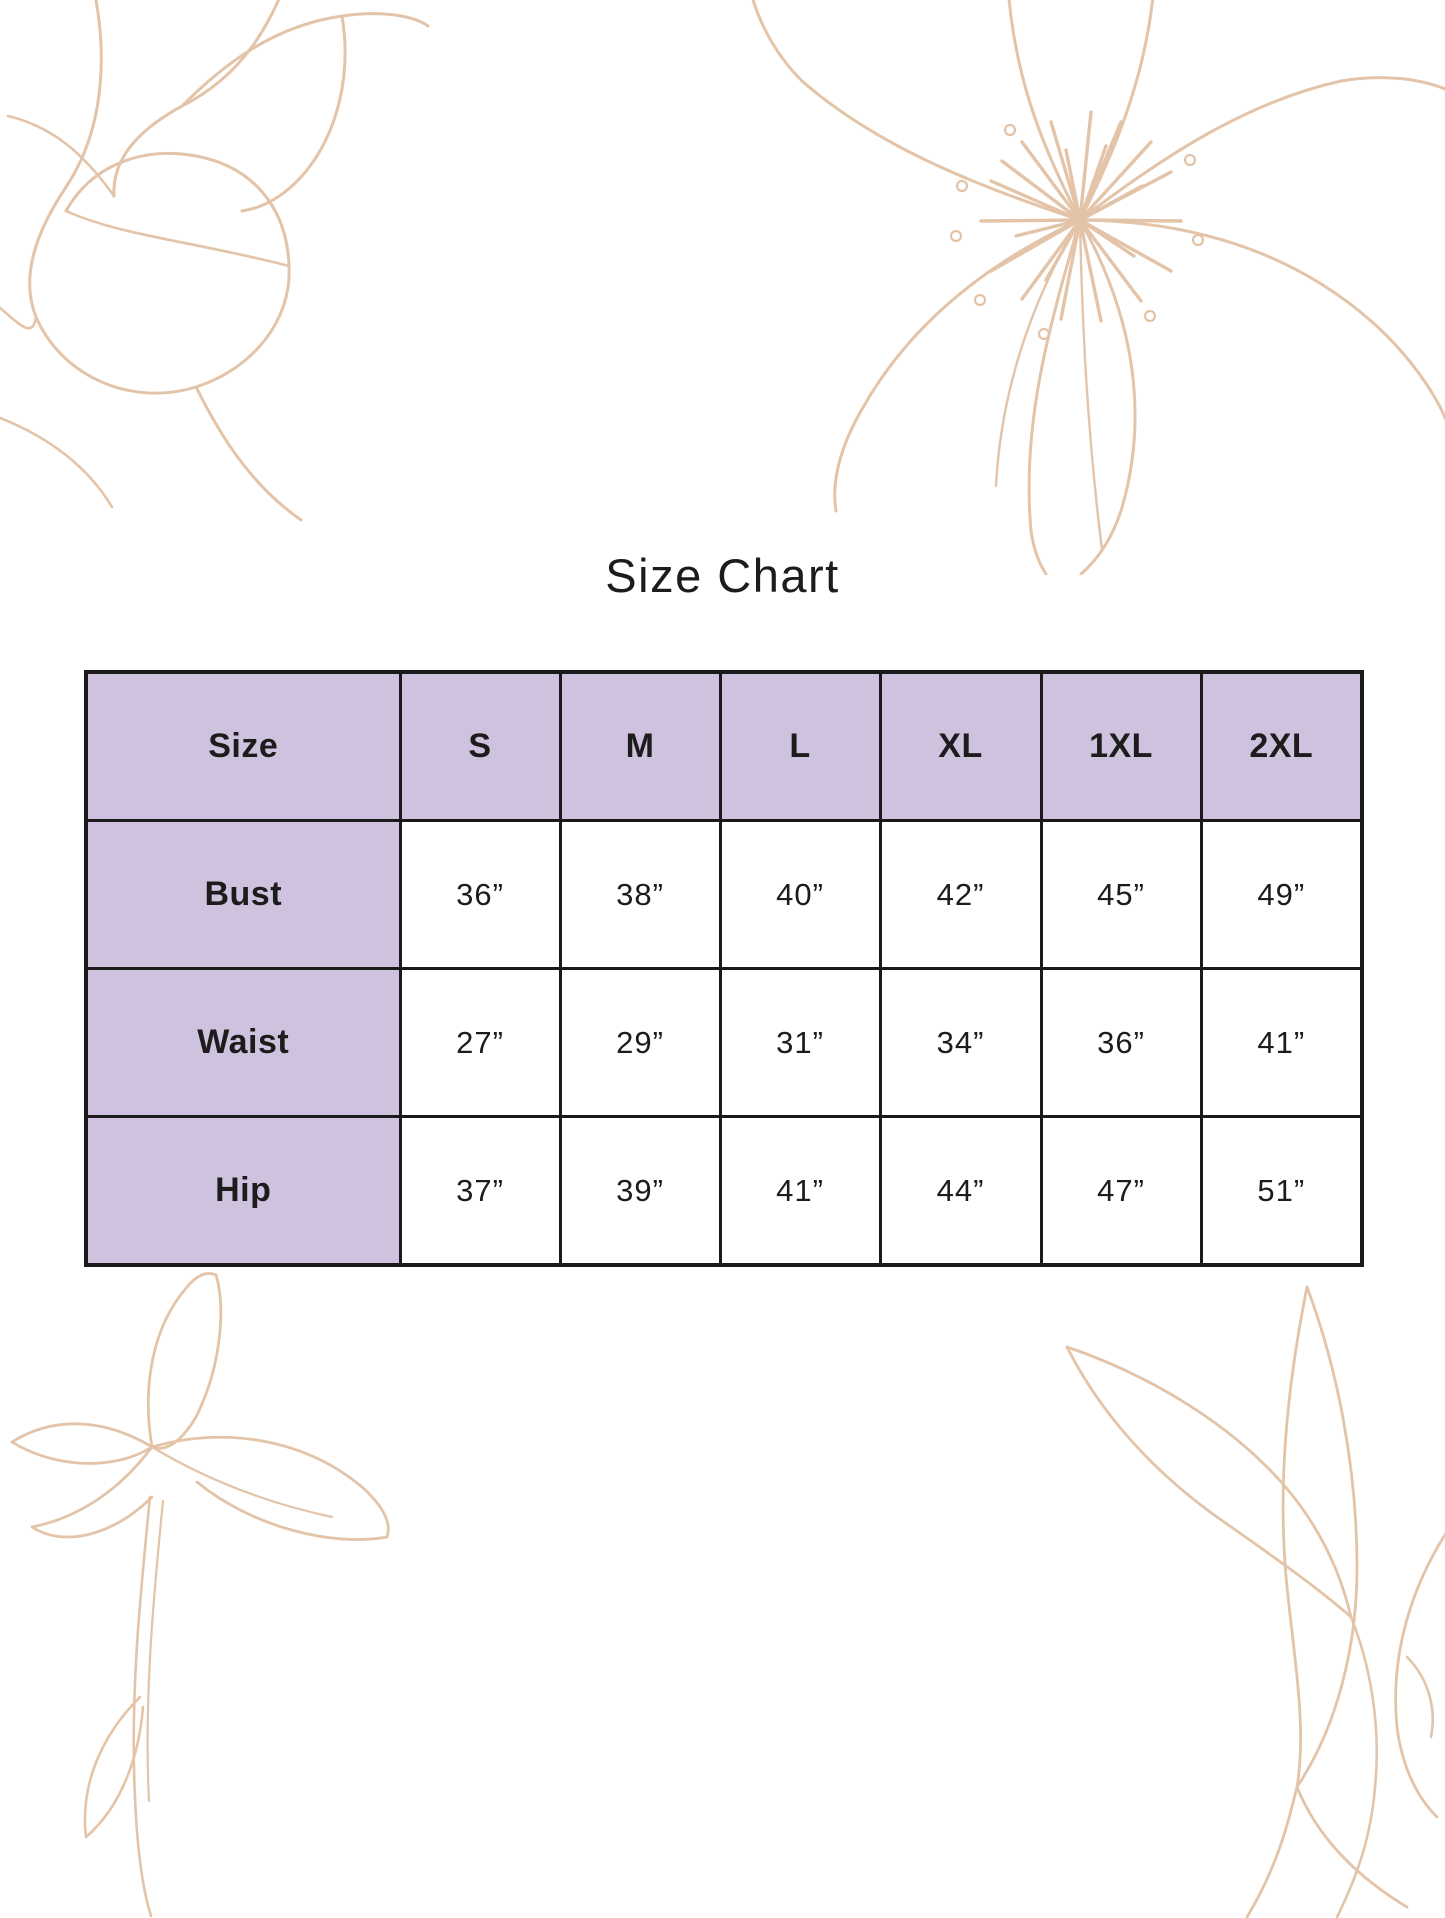 The width and height of the screenshot is (1445, 1918). I want to click on bust-value-l: 40”, so click(800, 894).